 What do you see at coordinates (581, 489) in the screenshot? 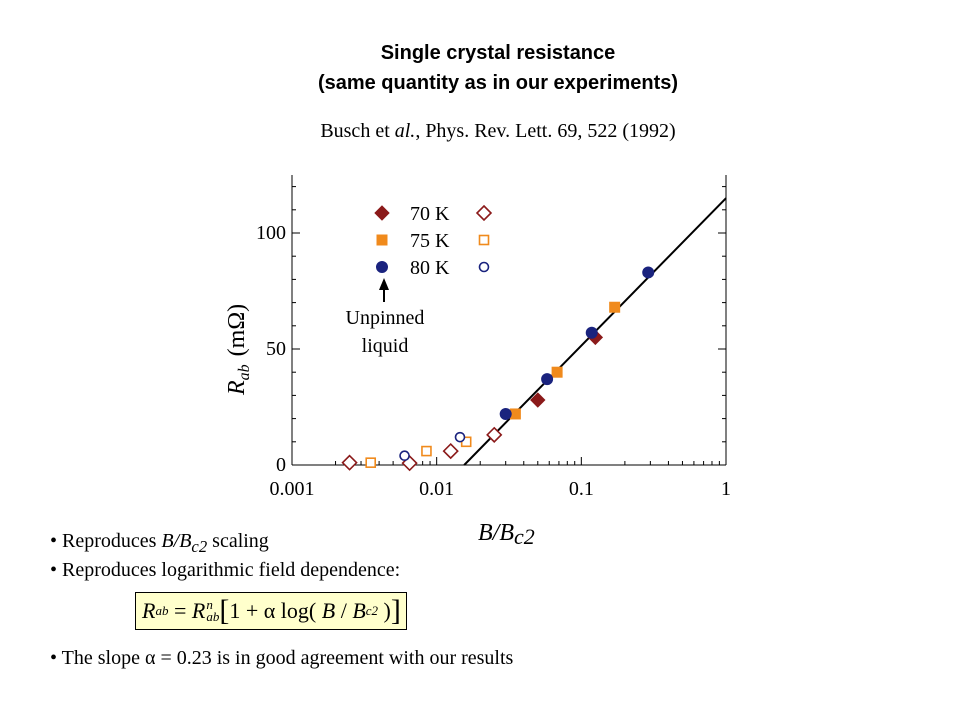
I see `x-tick-label: 0.1` at bounding box center [581, 489].